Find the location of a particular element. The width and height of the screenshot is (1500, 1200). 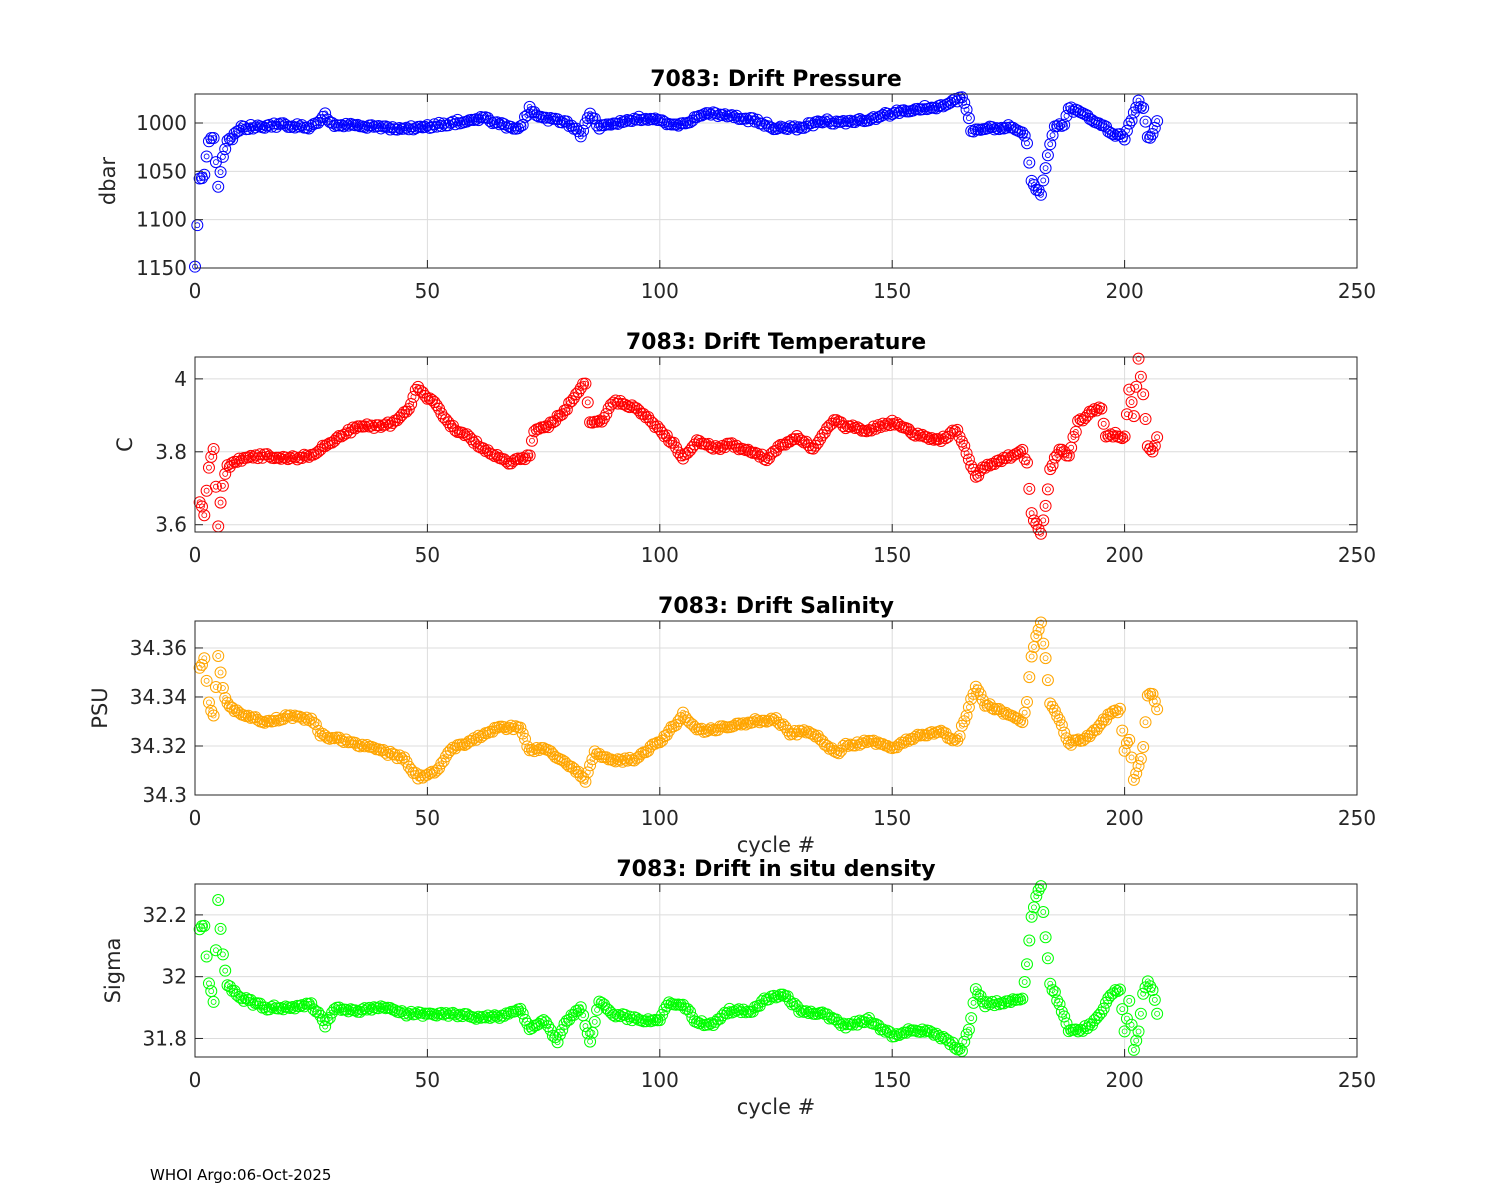

x-tick-label: 250 is located at coordinates (1357, 1080).